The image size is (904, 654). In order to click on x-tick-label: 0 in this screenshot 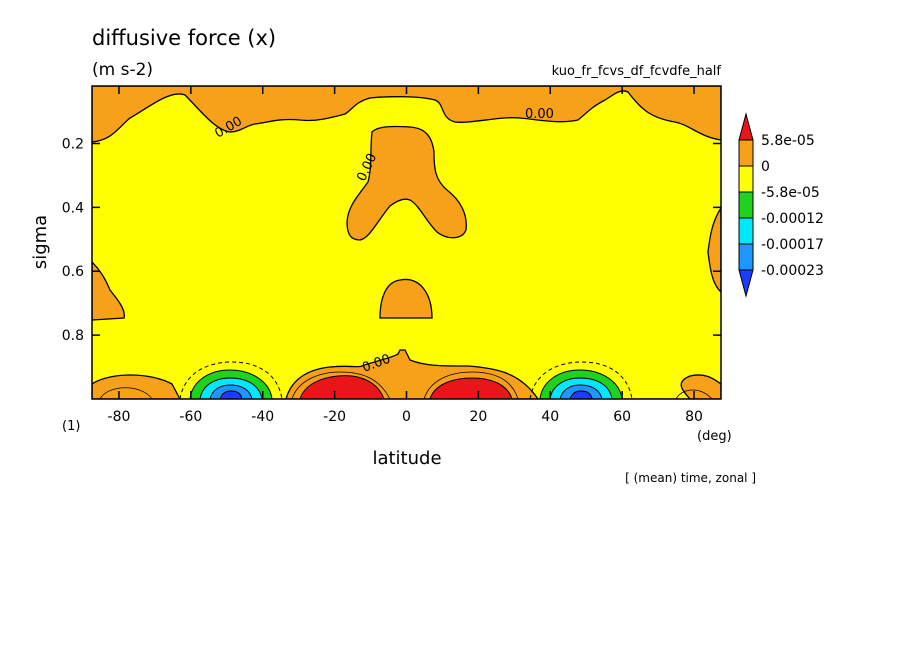, I will do `click(406, 417)`.